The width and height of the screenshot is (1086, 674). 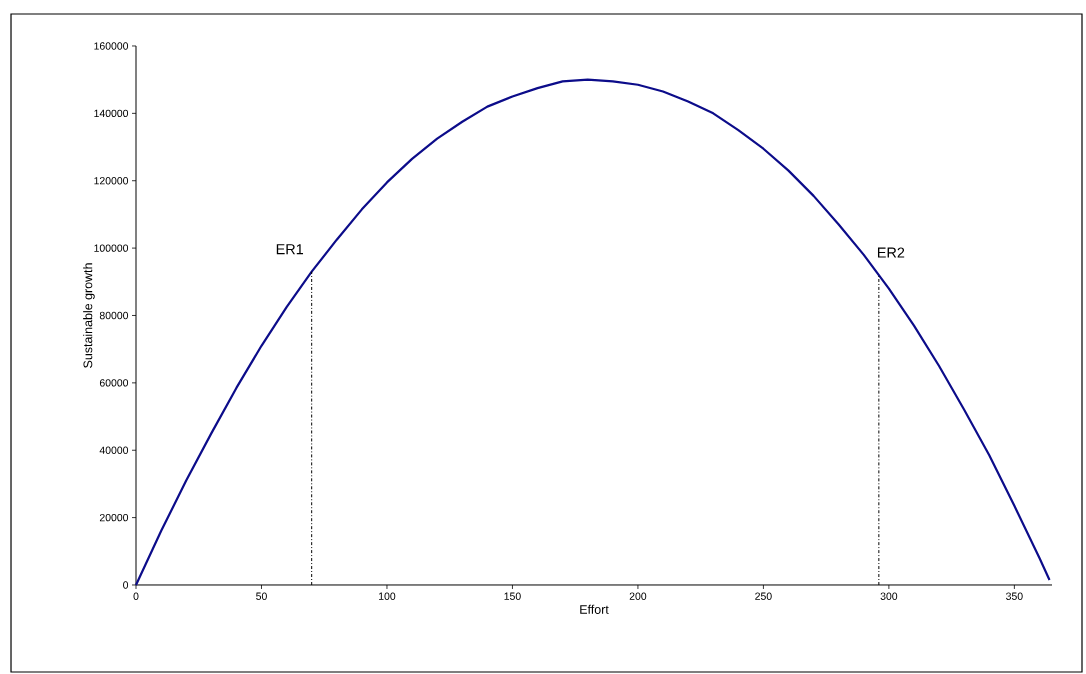 I want to click on x-tick-label: 0, so click(x=136, y=596).